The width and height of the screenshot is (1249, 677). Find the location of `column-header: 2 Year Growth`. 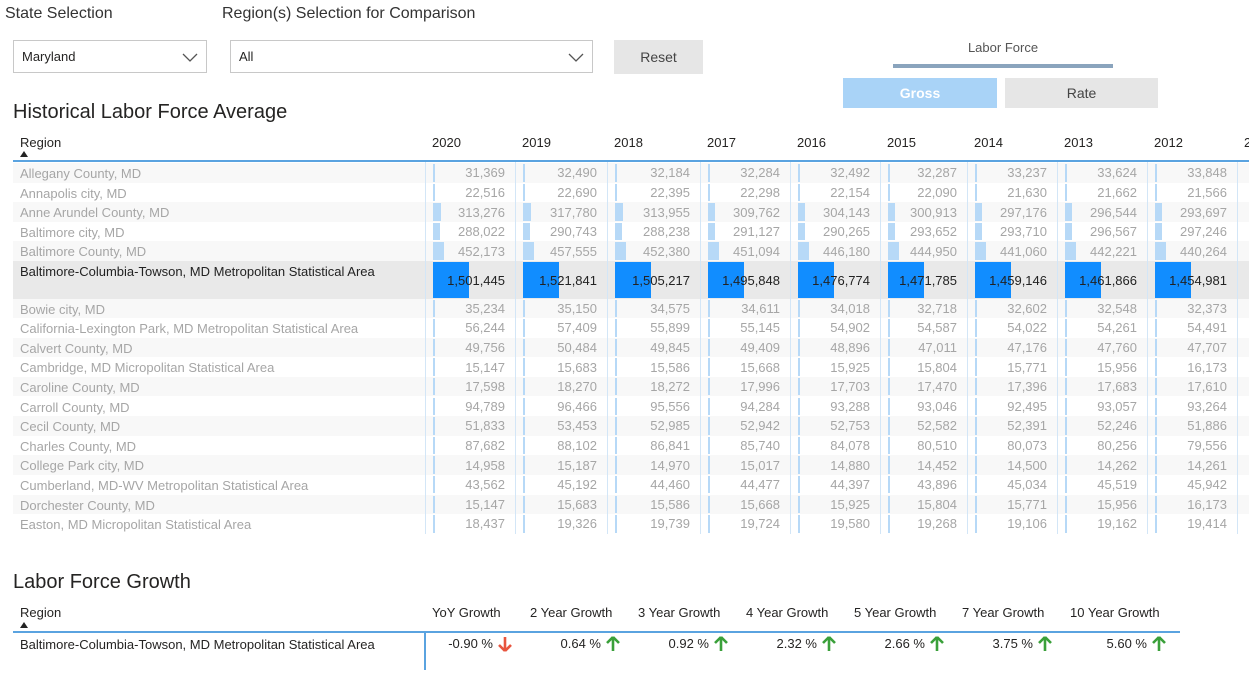

column-header: 2 Year Growth is located at coordinates (571, 612).